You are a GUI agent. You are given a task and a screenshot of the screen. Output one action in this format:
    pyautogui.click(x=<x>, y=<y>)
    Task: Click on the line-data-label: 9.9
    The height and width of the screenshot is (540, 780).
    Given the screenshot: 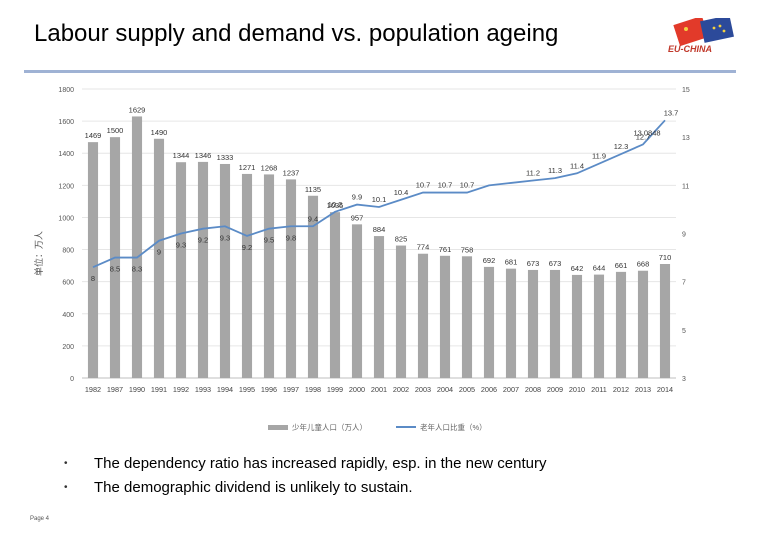 What is the action you would take?
    pyautogui.click(x=357, y=197)
    